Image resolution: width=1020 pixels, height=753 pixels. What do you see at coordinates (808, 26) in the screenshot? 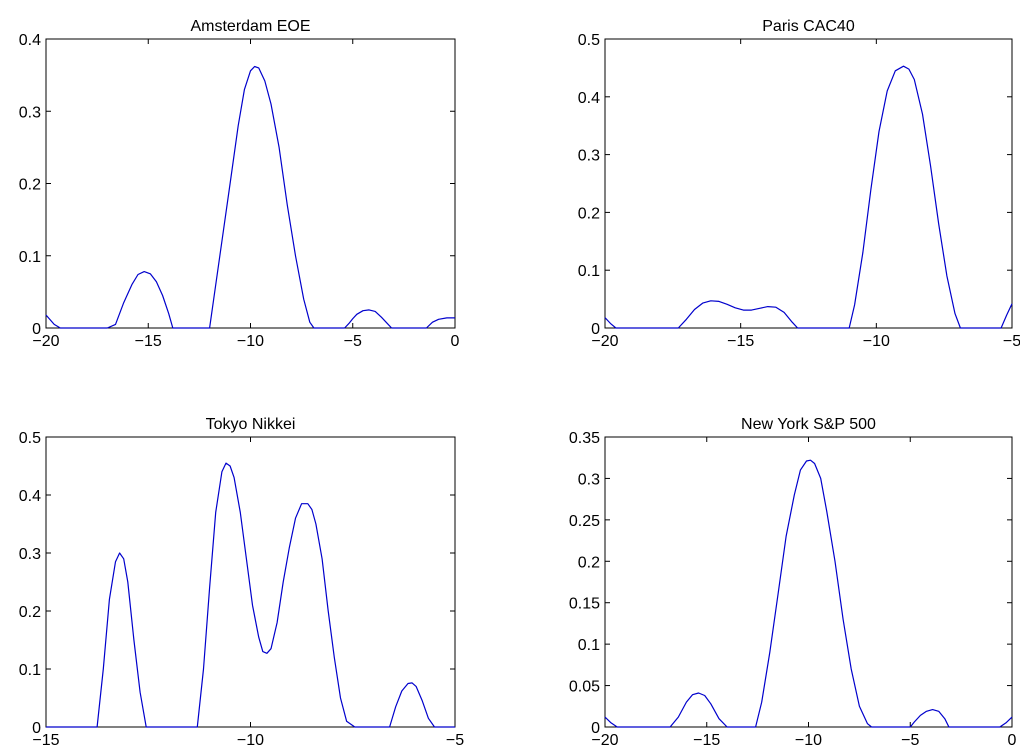
I see `subplot-title: Paris CAC40` at bounding box center [808, 26].